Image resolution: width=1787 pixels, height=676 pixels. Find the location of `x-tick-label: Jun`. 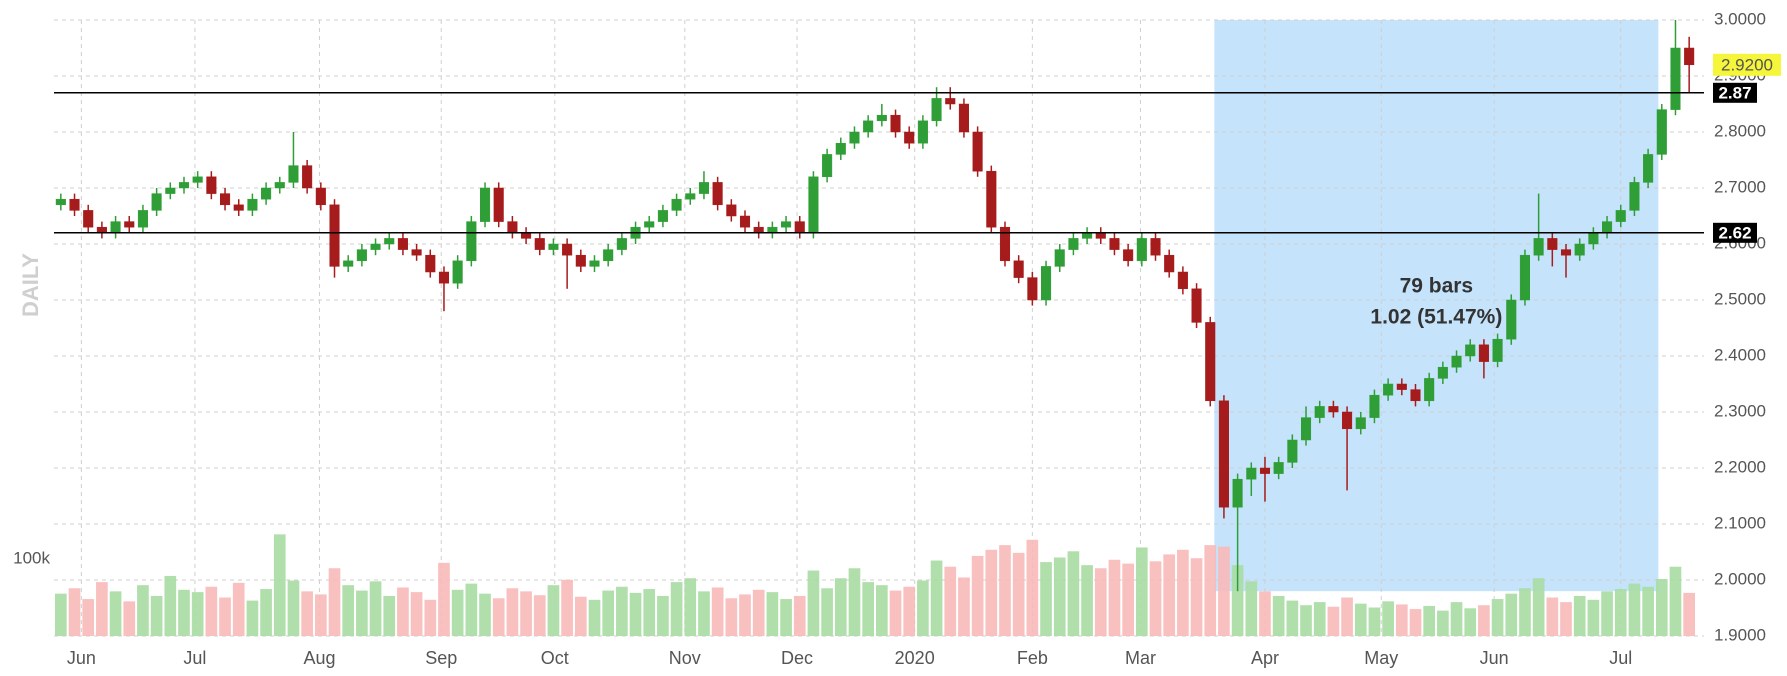

x-tick-label: Jun is located at coordinates (1494, 658).